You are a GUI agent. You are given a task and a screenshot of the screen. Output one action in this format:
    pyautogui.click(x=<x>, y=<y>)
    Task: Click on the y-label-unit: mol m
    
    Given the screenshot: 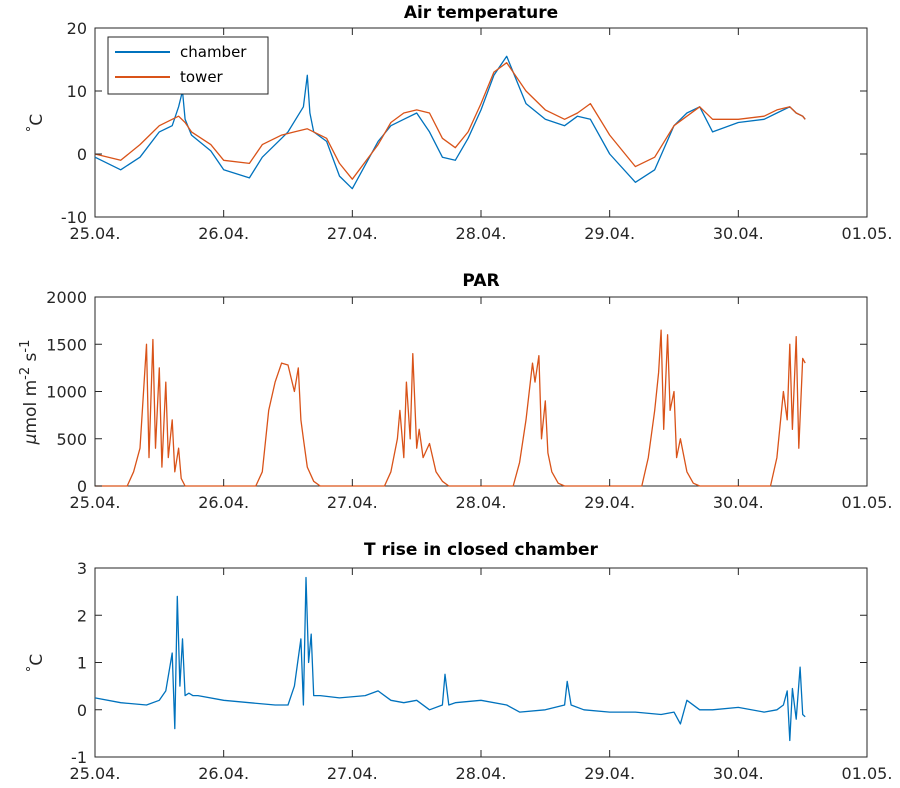 What is the action you would take?
    pyautogui.click(x=31, y=407)
    